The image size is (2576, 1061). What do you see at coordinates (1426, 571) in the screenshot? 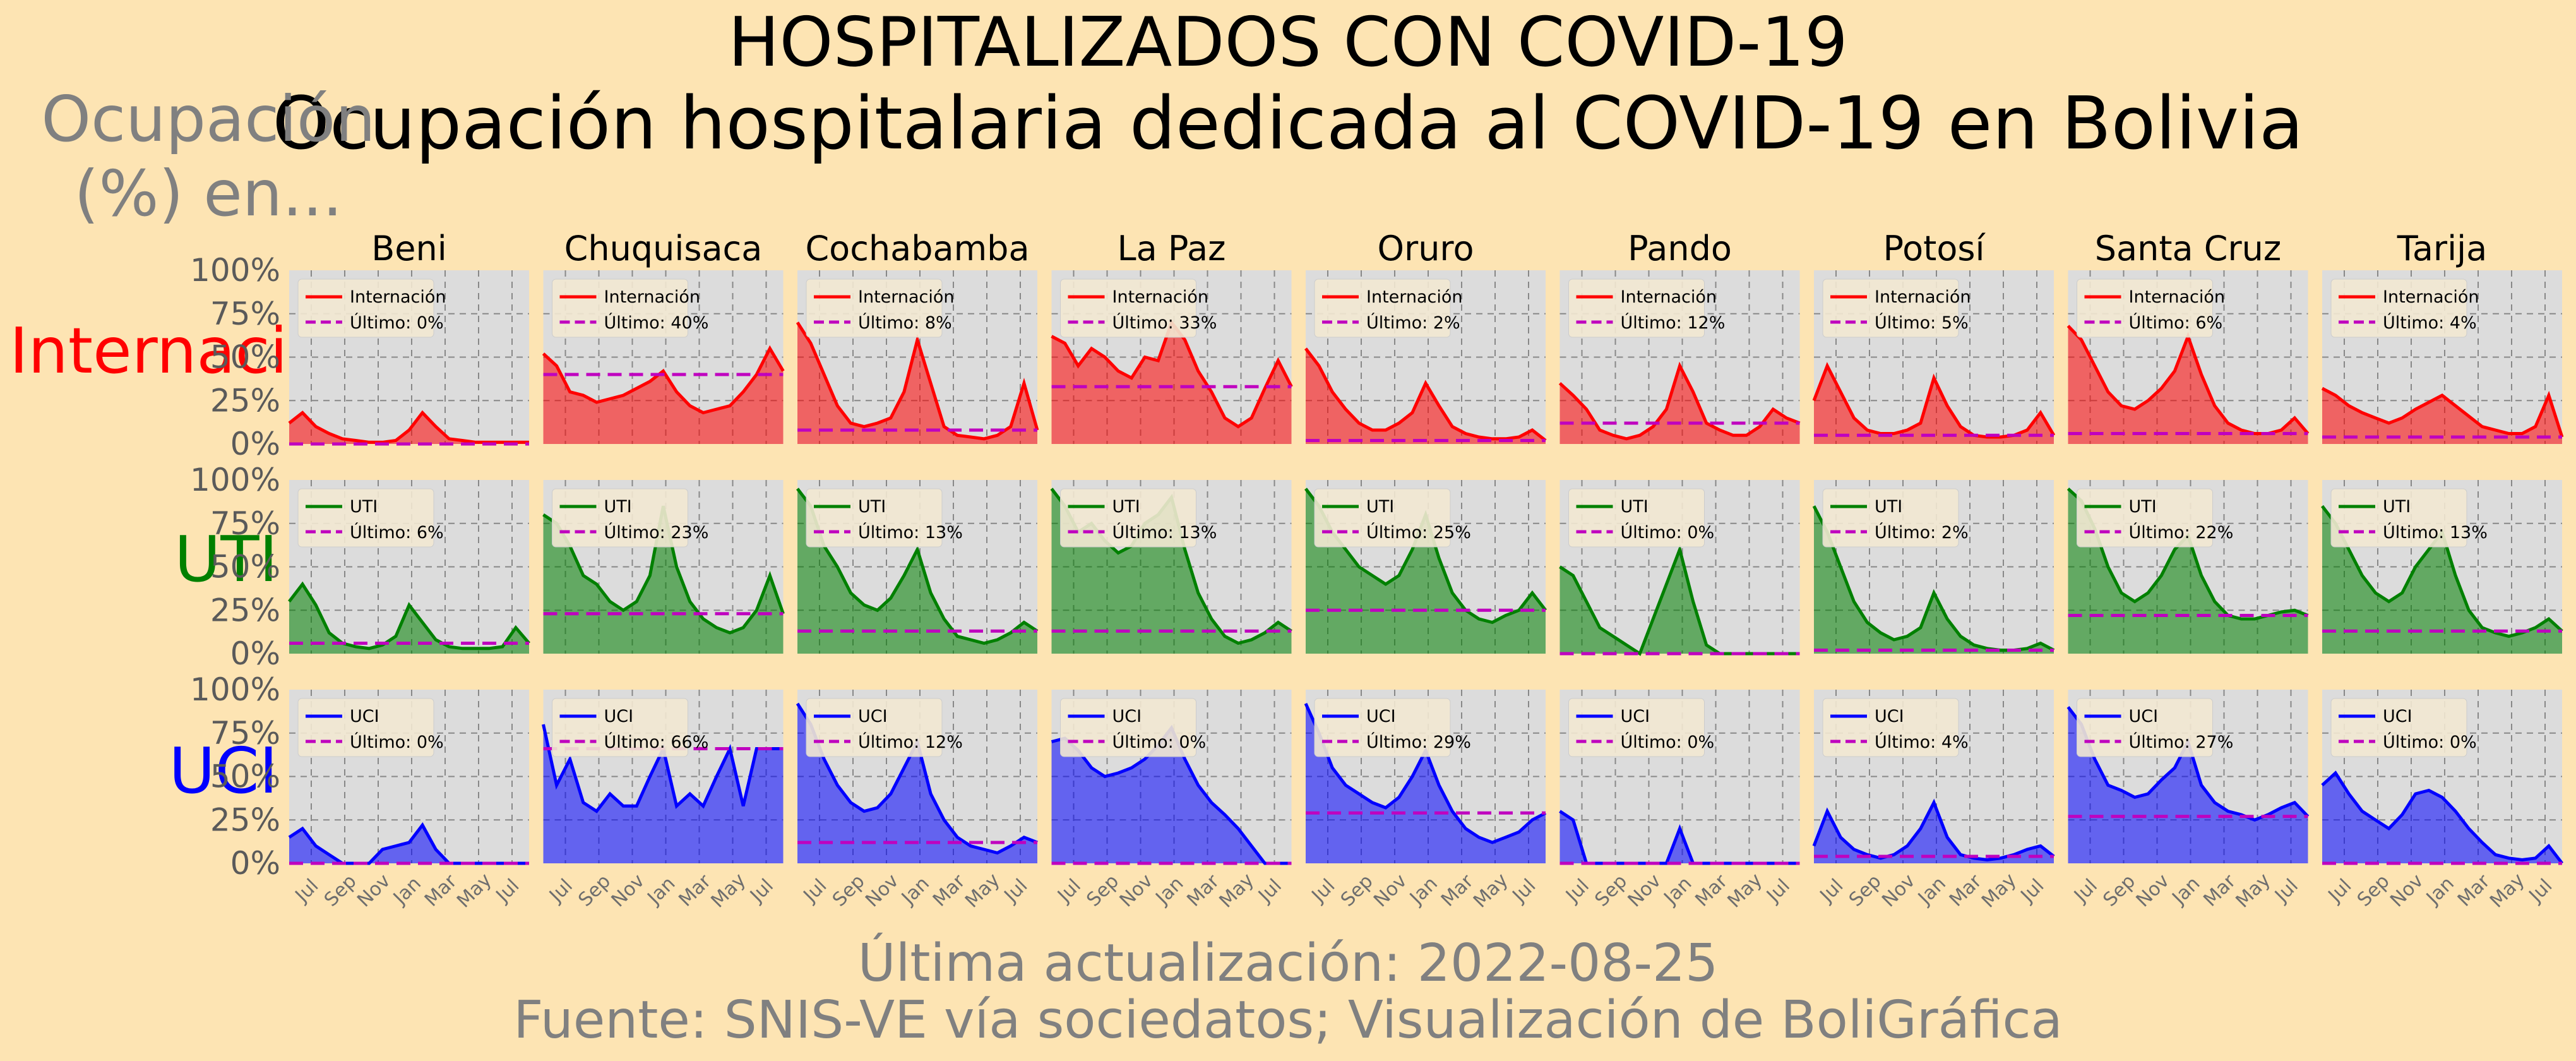
I see `panel-1-4-area` at bounding box center [1426, 571].